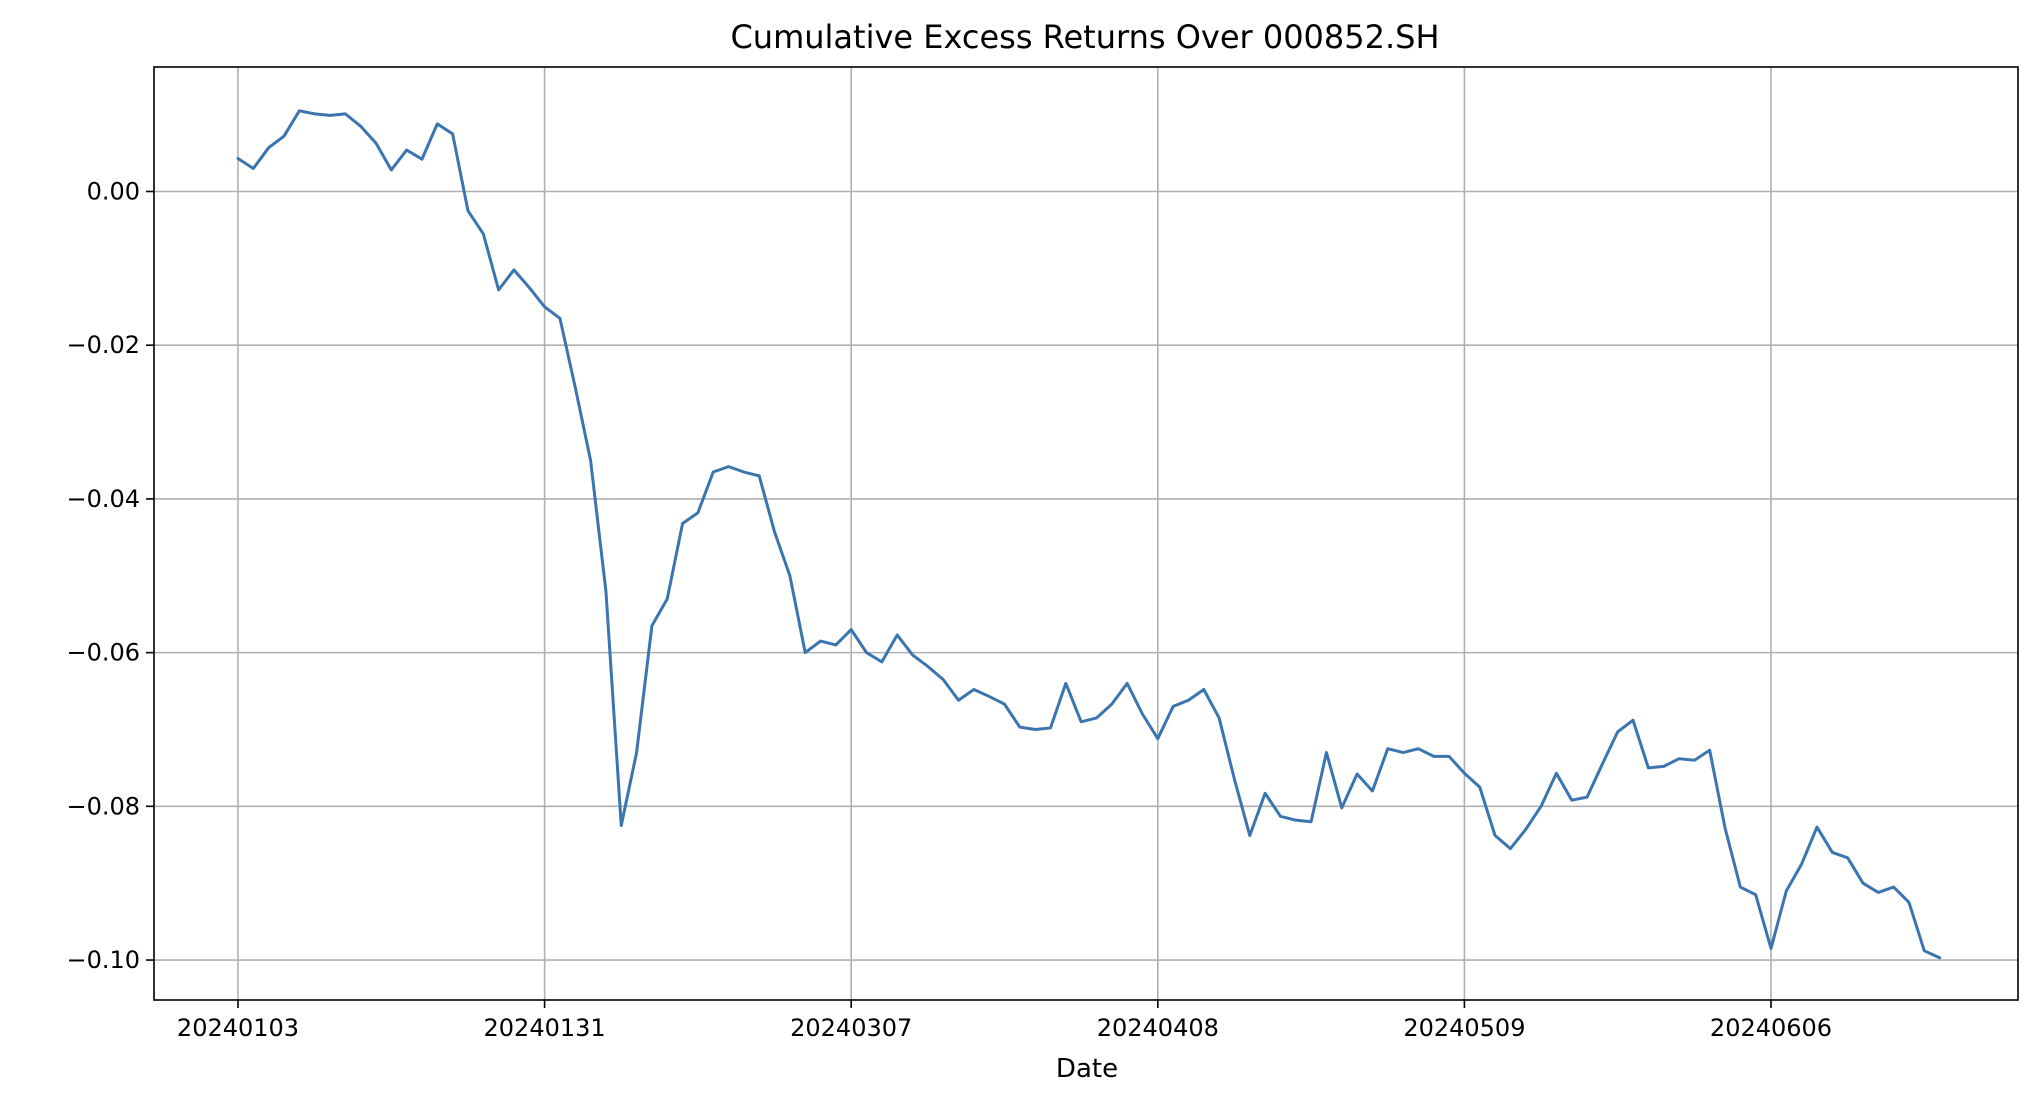  Describe the element at coordinates (1464, 1028) in the screenshot. I see `x-tick-label: 20240509` at that location.